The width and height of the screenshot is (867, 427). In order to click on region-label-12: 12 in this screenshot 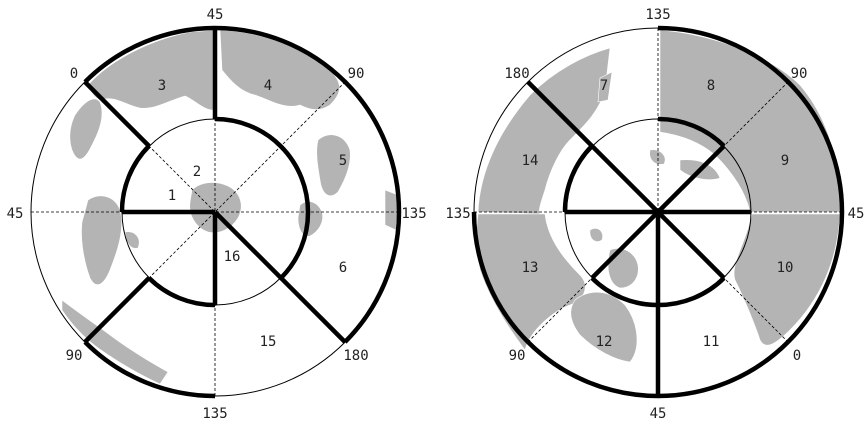, I will do `click(604, 342)`.